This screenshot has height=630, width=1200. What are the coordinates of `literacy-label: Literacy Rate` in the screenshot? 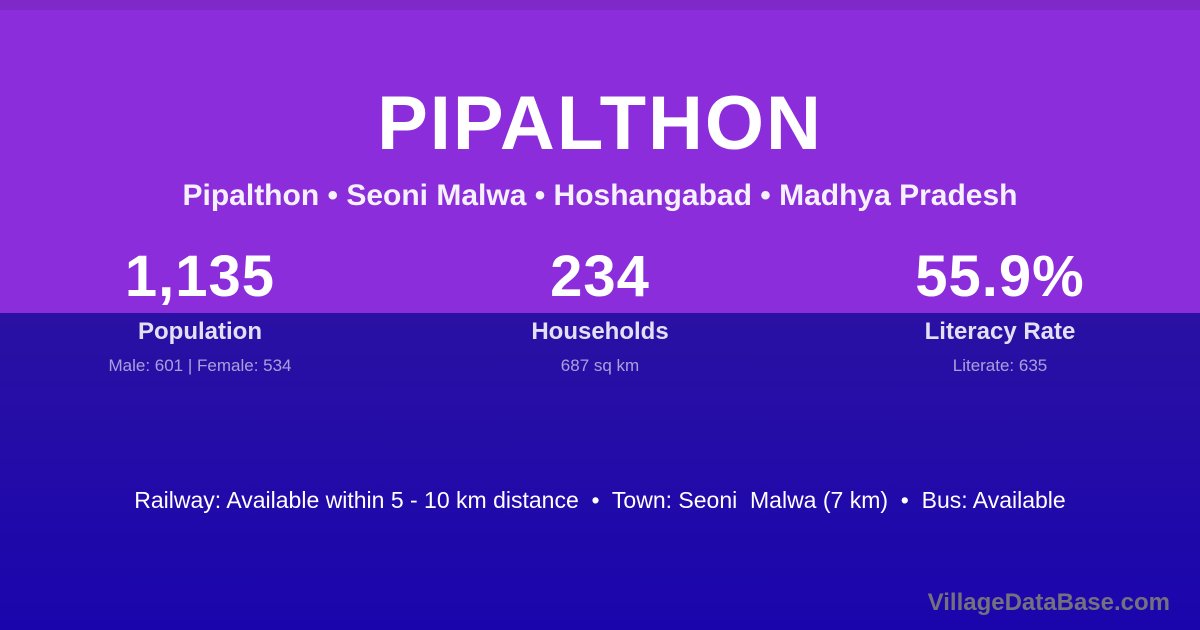 It's located at (1000, 331).